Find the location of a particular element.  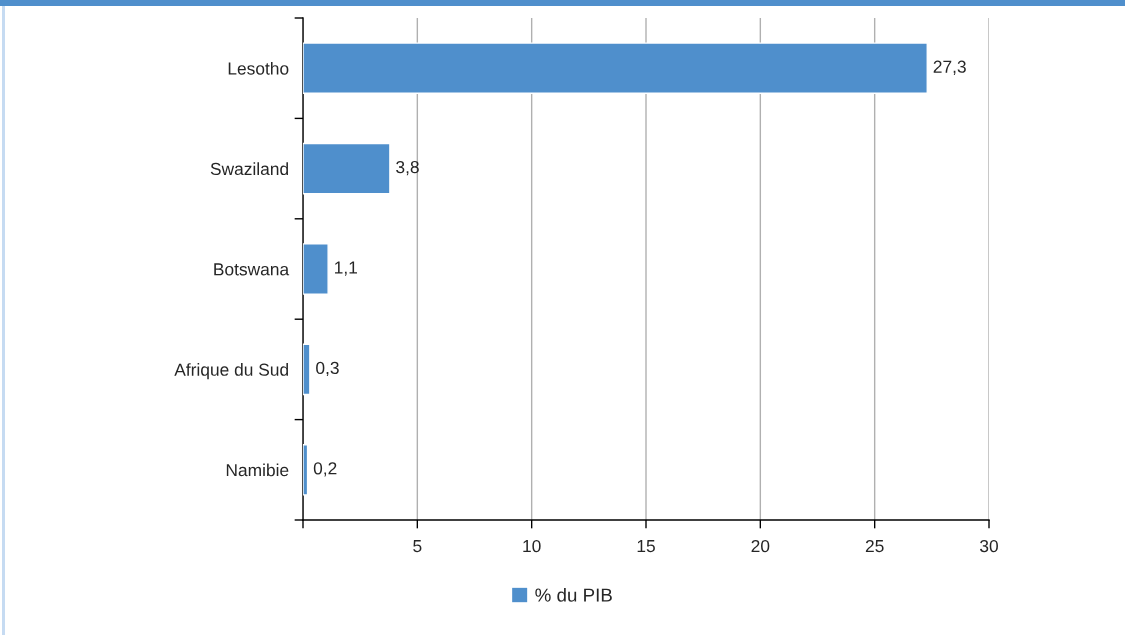

y-tick-label: Botswana is located at coordinates (252, 269).